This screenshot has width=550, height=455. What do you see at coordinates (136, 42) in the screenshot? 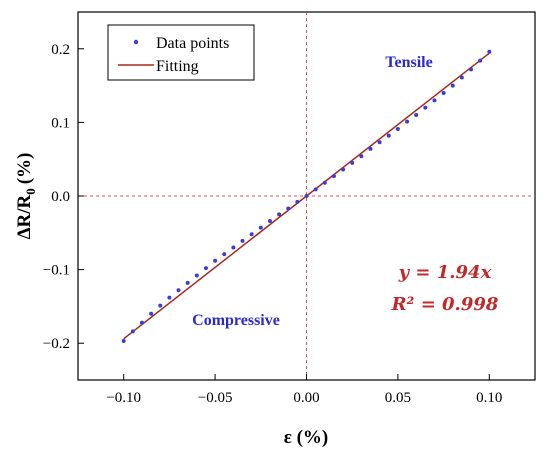
I see `legend-marker-data-points` at bounding box center [136, 42].